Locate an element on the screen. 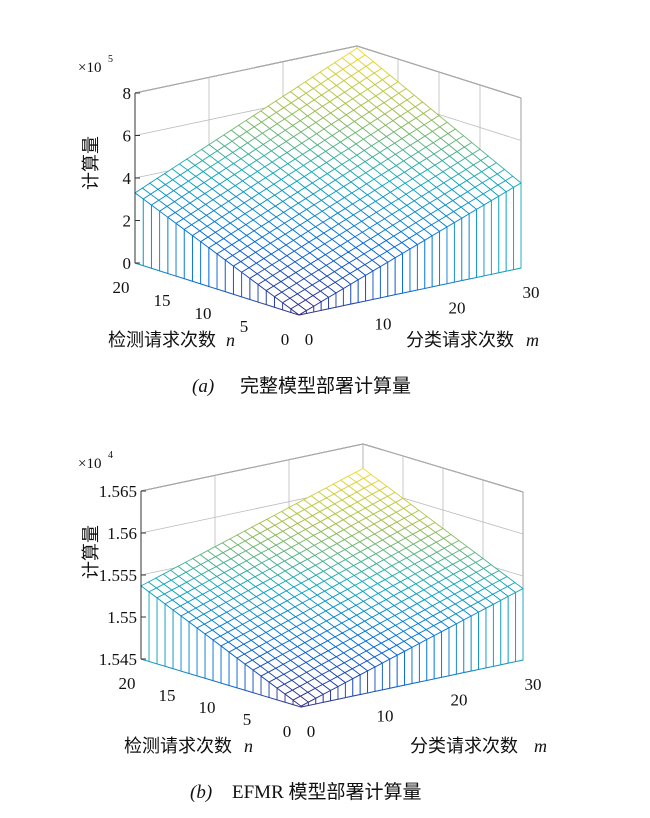 The image size is (650, 818). z-tick-label: 4 is located at coordinates (127, 178).